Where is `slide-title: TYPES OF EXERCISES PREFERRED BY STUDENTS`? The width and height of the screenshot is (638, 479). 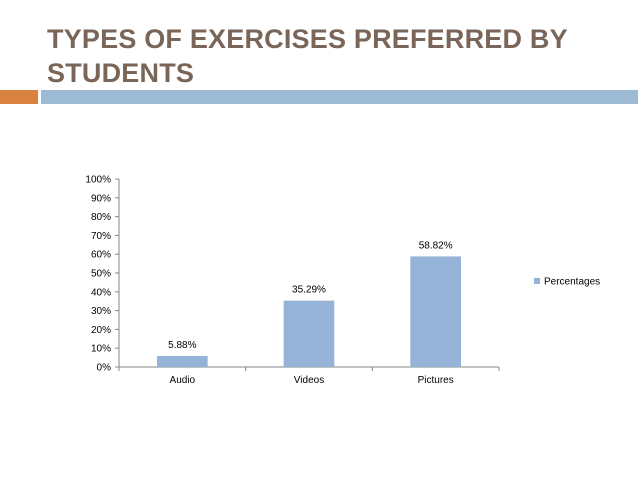
slide-title: TYPES OF EXERCISES PREFERRED BY STUDENTS is located at coordinates (307, 56).